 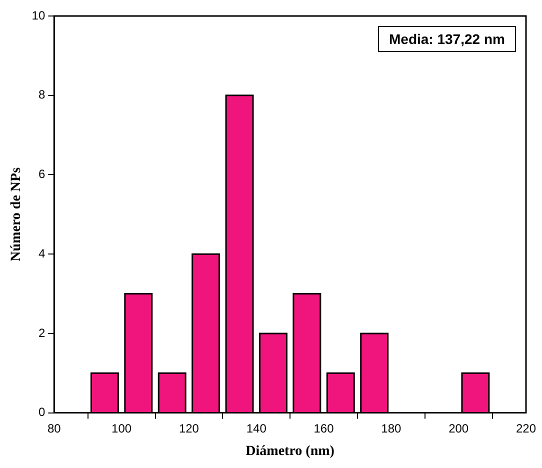 What do you see at coordinates (54, 428) in the screenshot?
I see `x-tick-label: 80` at bounding box center [54, 428].